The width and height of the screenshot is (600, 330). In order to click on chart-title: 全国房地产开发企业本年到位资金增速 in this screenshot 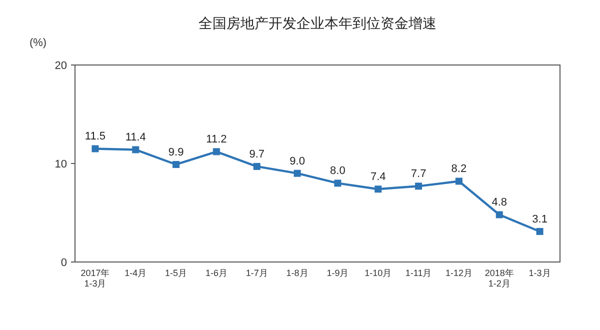, I will do `click(317, 23)`.